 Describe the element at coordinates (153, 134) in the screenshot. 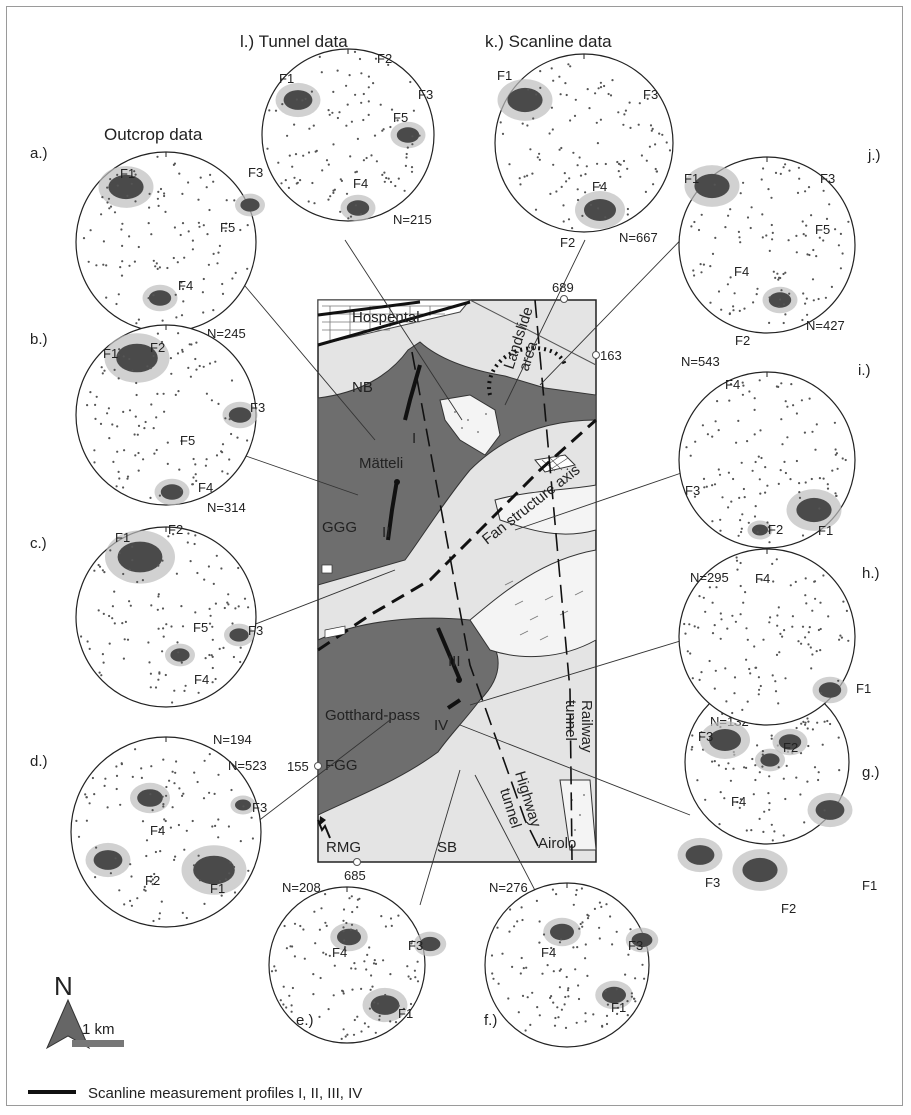

I see `outcrop-data-header: Outcrop data` at that location.